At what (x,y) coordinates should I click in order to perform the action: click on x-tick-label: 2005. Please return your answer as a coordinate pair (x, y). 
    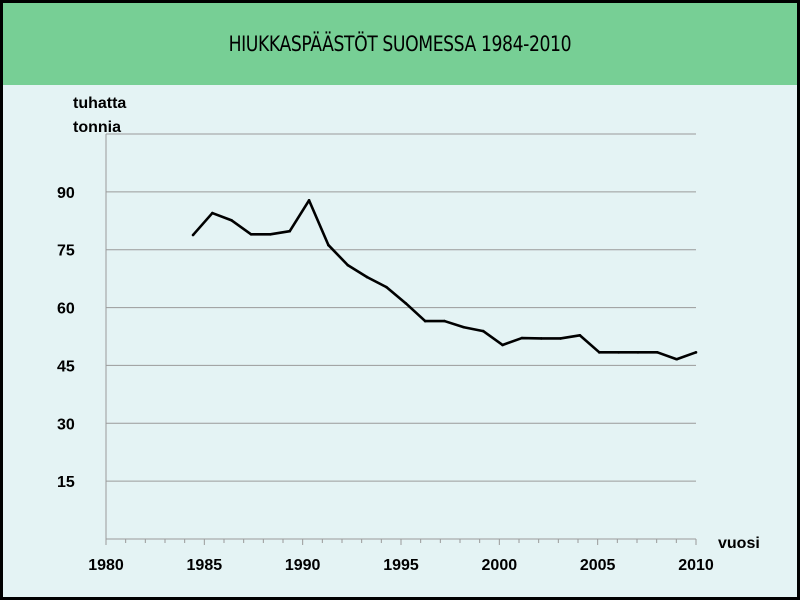
    Looking at the image, I should click on (598, 565).